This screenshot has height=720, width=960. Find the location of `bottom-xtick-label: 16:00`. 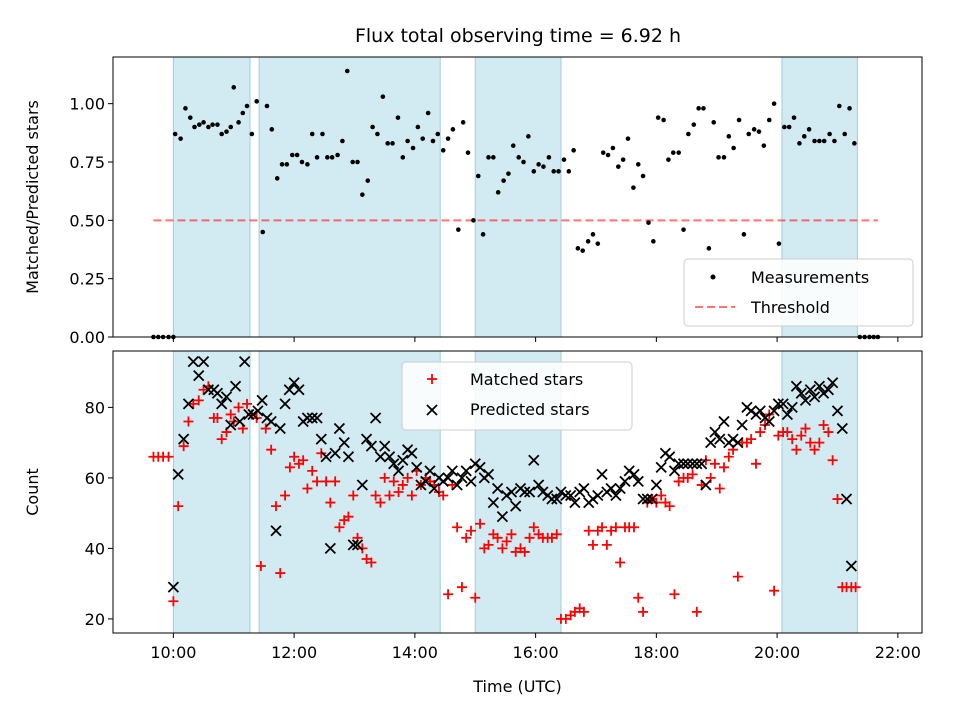

bottom-xtick-label: 16:00 is located at coordinates (536, 652).